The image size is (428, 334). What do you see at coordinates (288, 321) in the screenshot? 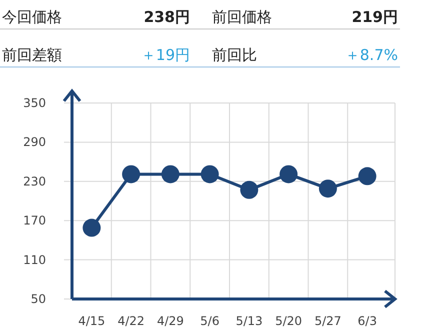
I see `x-tick-label: 5/20` at bounding box center [288, 321].